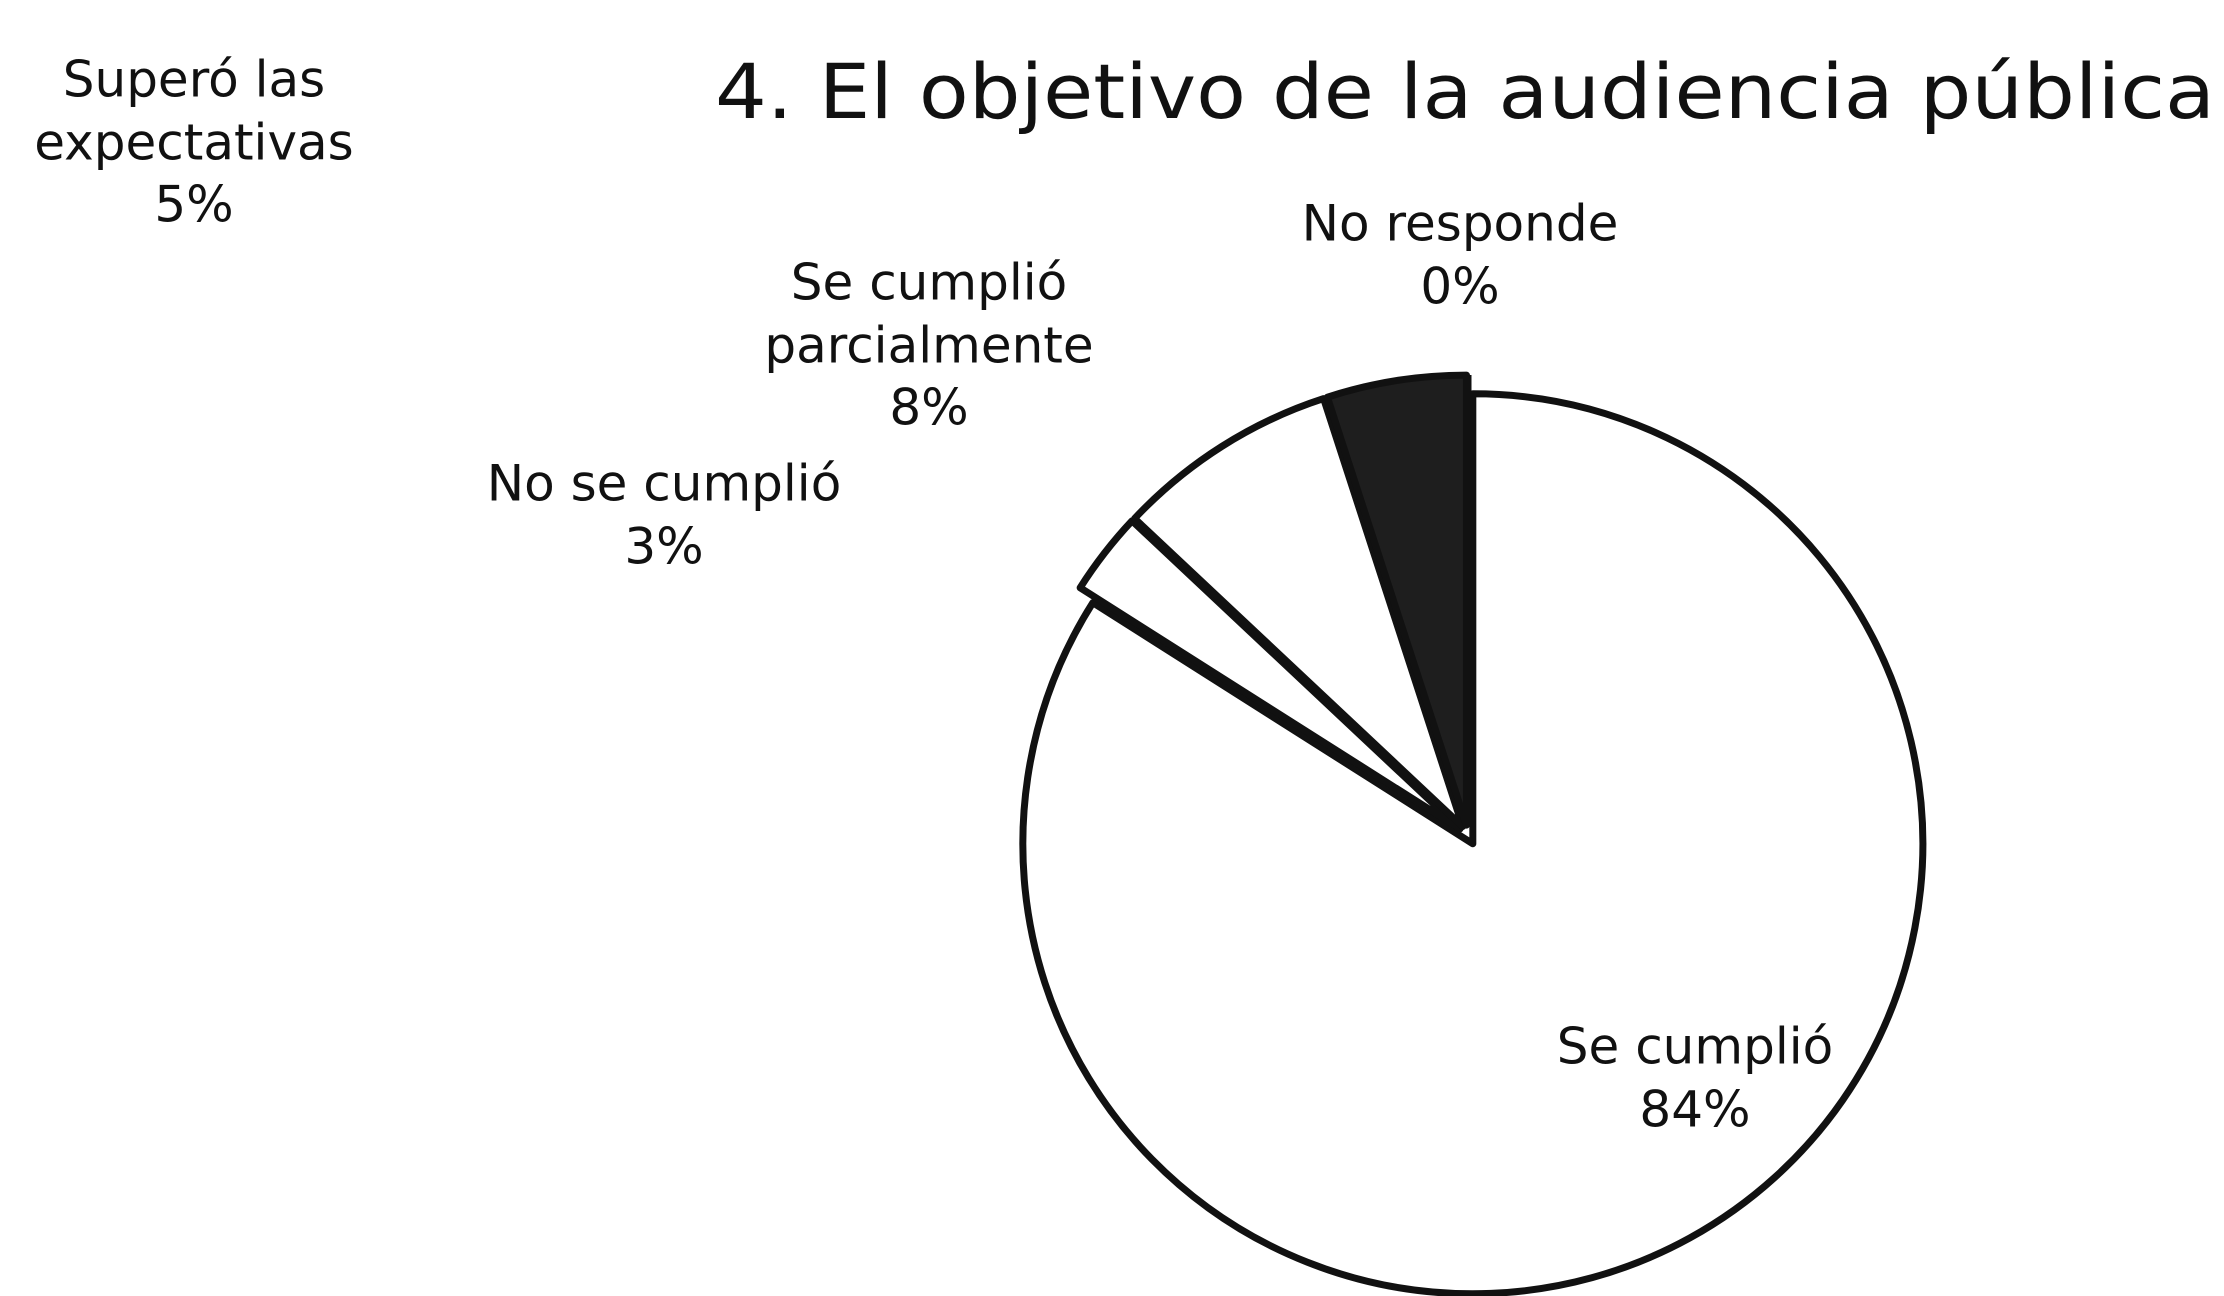  I want to click on slice-label: Superó las expectativas 5%, so click(194, 142).